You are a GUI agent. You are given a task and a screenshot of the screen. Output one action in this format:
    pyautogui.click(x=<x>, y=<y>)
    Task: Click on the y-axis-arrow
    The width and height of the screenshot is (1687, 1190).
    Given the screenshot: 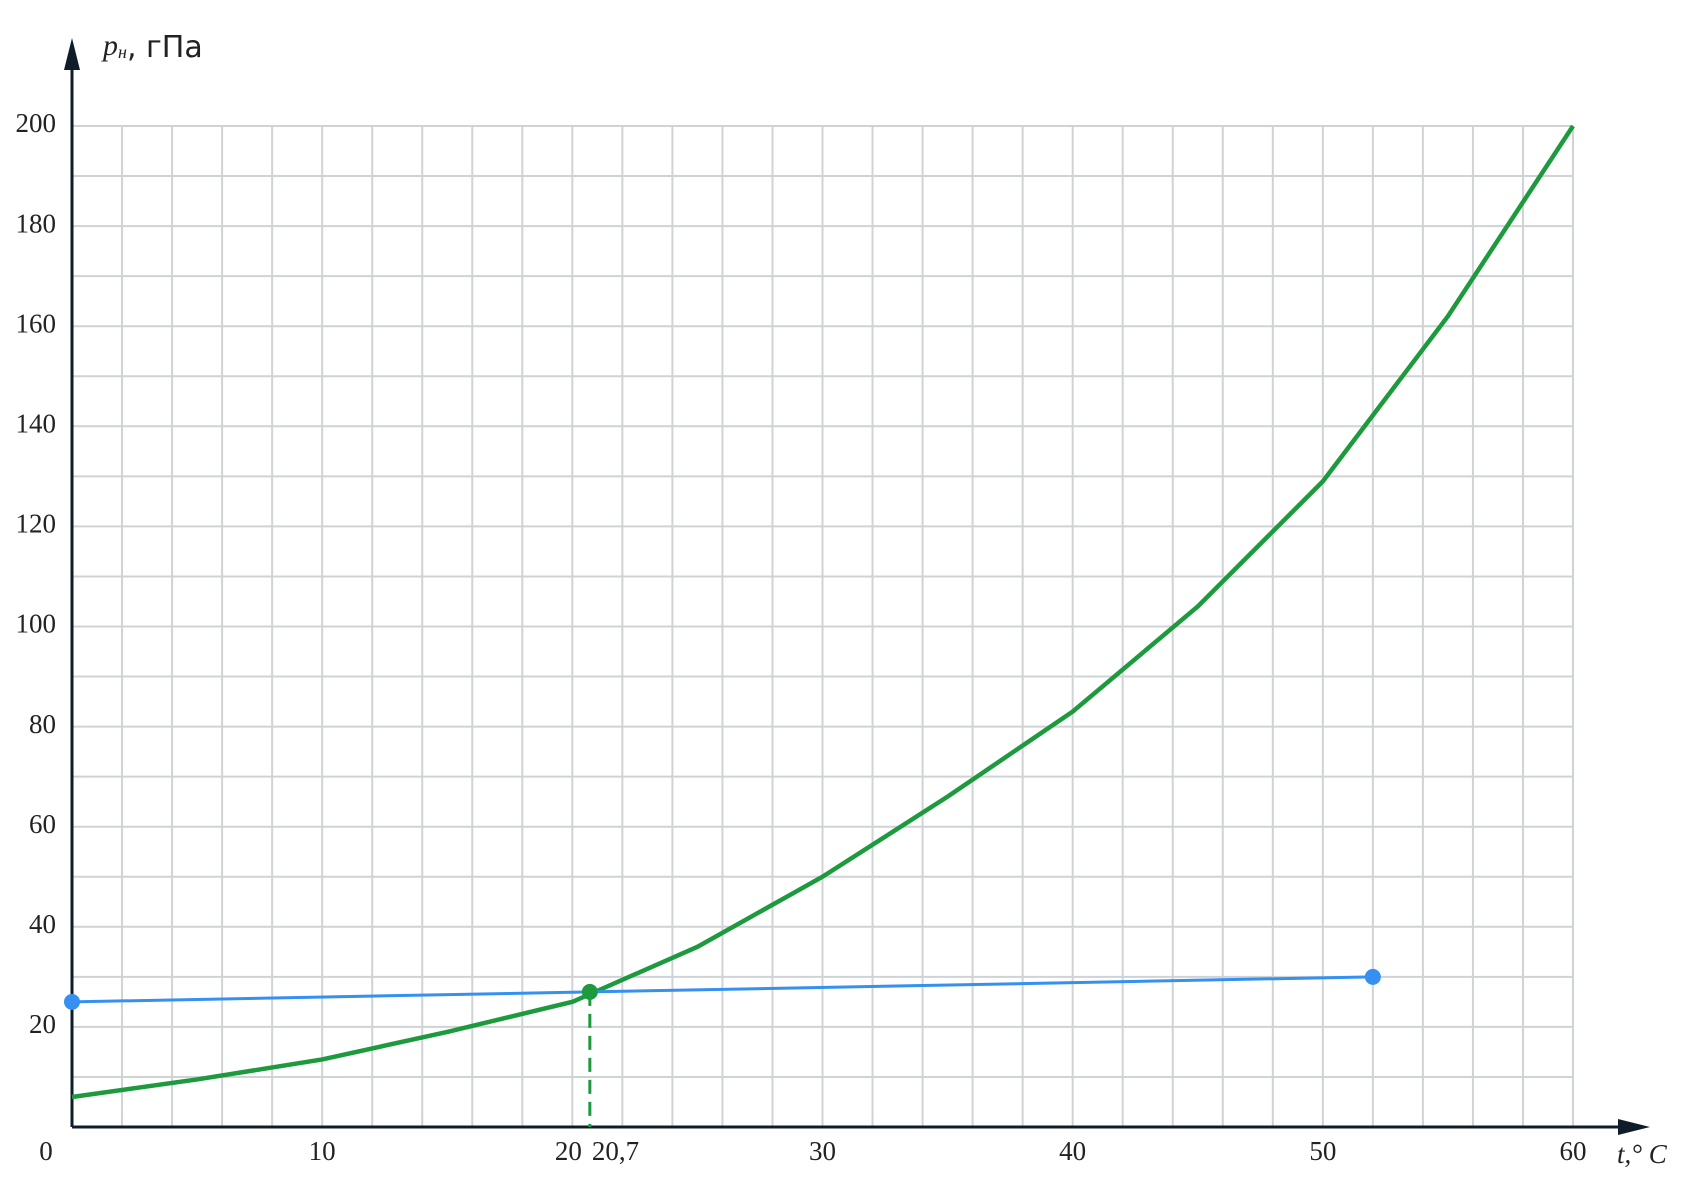 What is the action you would take?
    pyautogui.click(x=72, y=54)
    